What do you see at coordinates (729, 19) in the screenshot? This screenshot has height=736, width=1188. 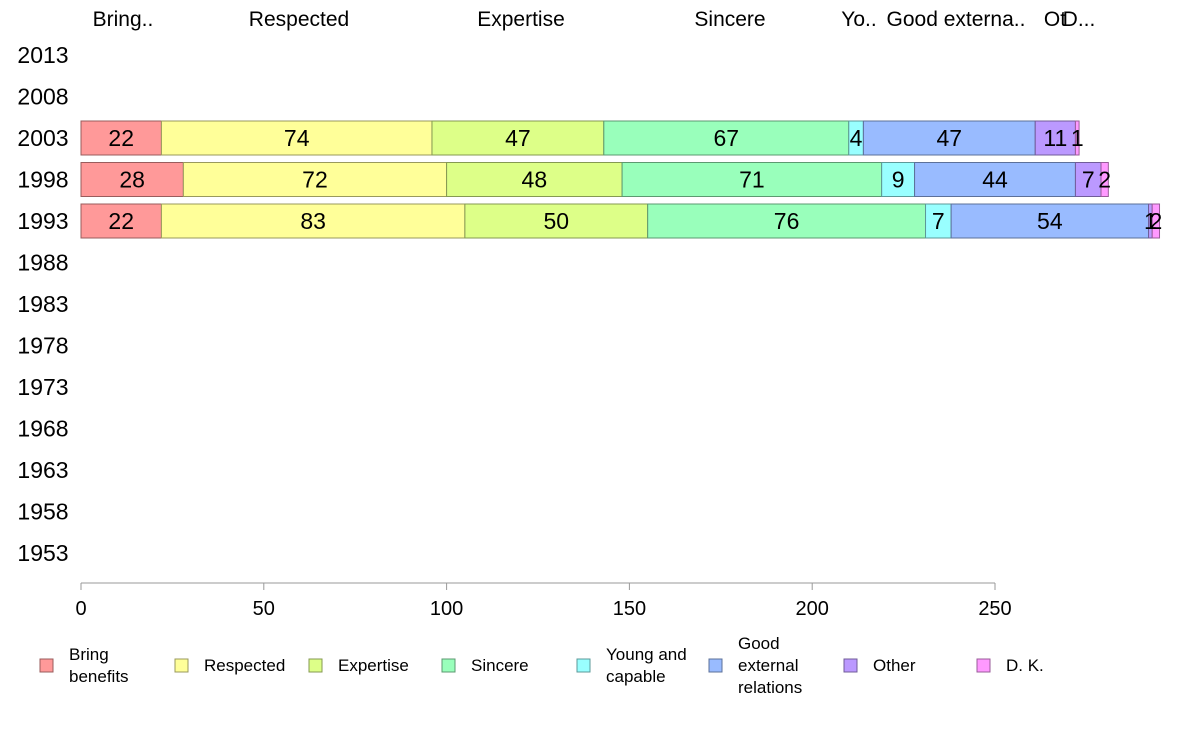 I see `column-header-sincere: Sincere` at bounding box center [729, 19].